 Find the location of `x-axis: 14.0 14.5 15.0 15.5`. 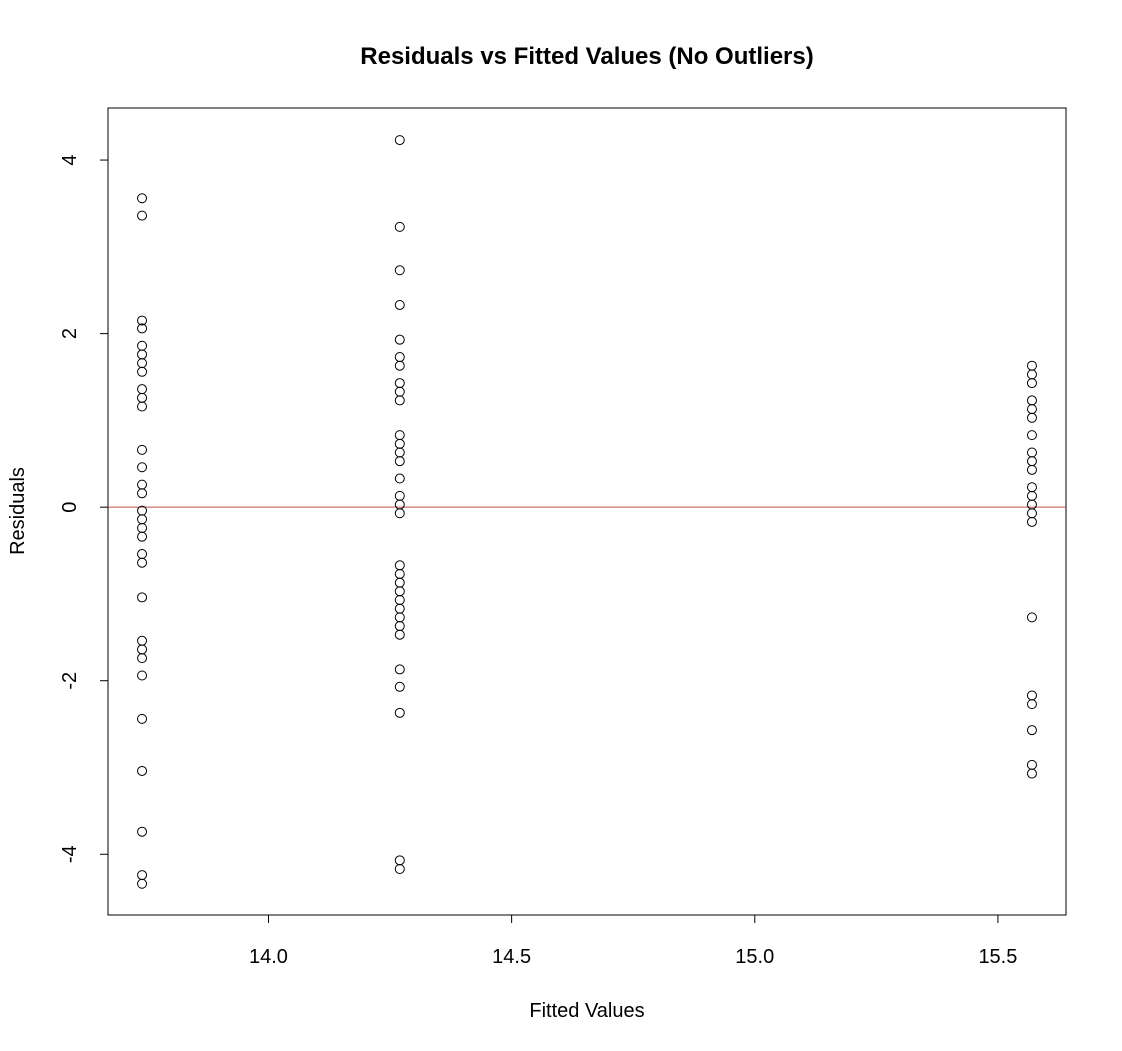

x-axis: 14.0 14.5 15.0 15.5 is located at coordinates (633, 941).